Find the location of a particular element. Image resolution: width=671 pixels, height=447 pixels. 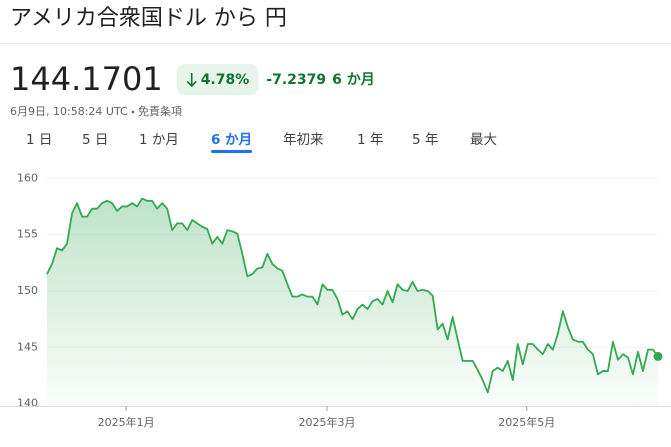

page-title: アメリカ合衆国ドル から 円 is located at coordinates (148, 18).